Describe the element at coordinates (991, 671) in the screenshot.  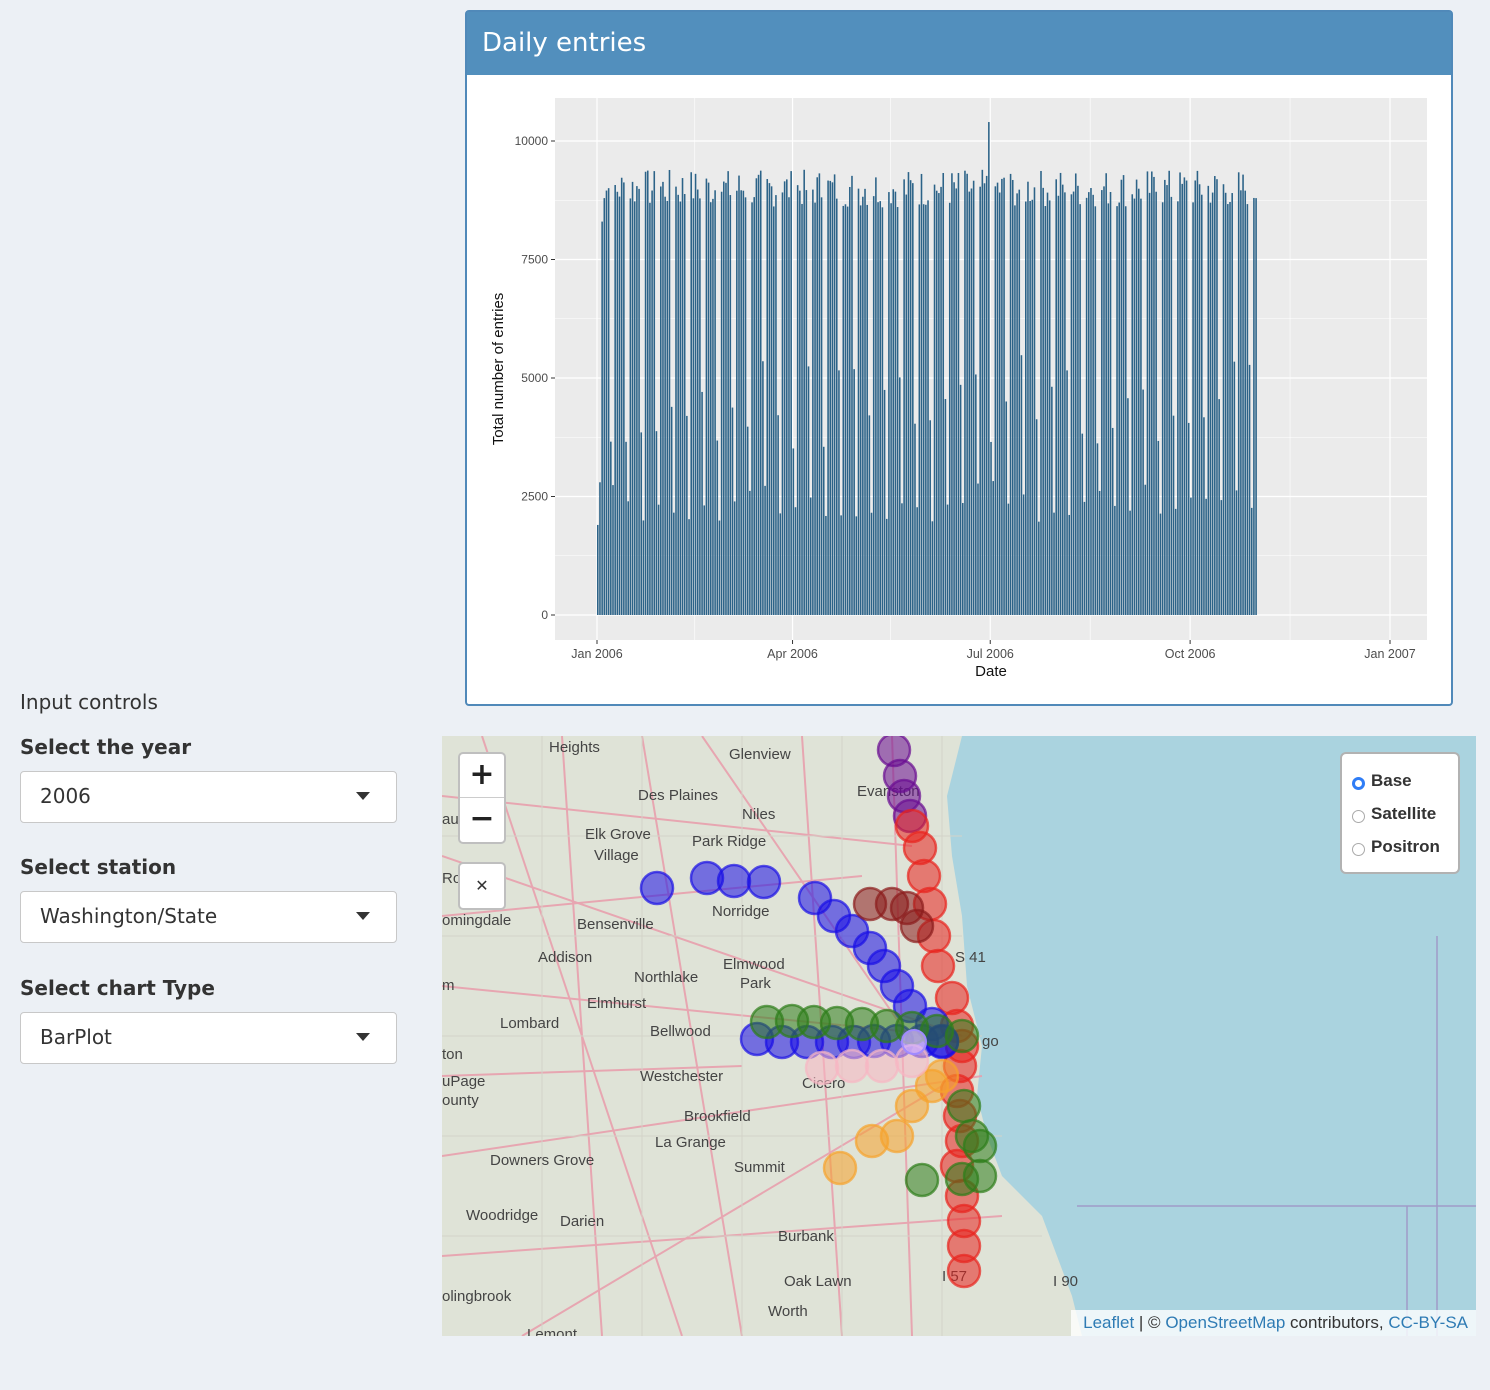
I see `x-axis-label: Date` at that location.